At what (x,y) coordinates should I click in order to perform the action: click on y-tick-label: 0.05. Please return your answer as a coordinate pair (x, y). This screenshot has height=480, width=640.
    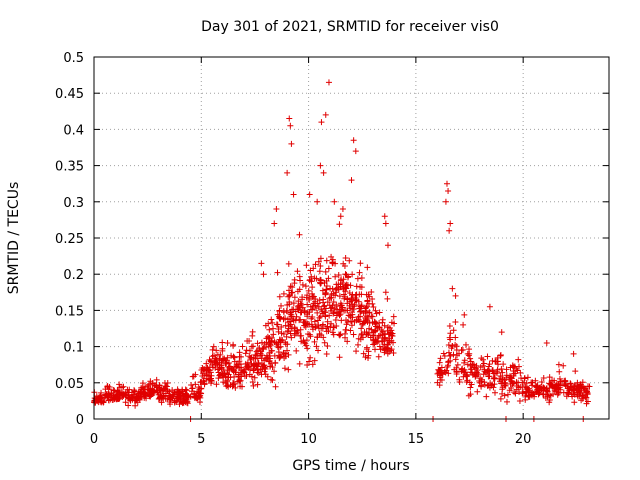
    Looking at the image, I should click on (69, 384).